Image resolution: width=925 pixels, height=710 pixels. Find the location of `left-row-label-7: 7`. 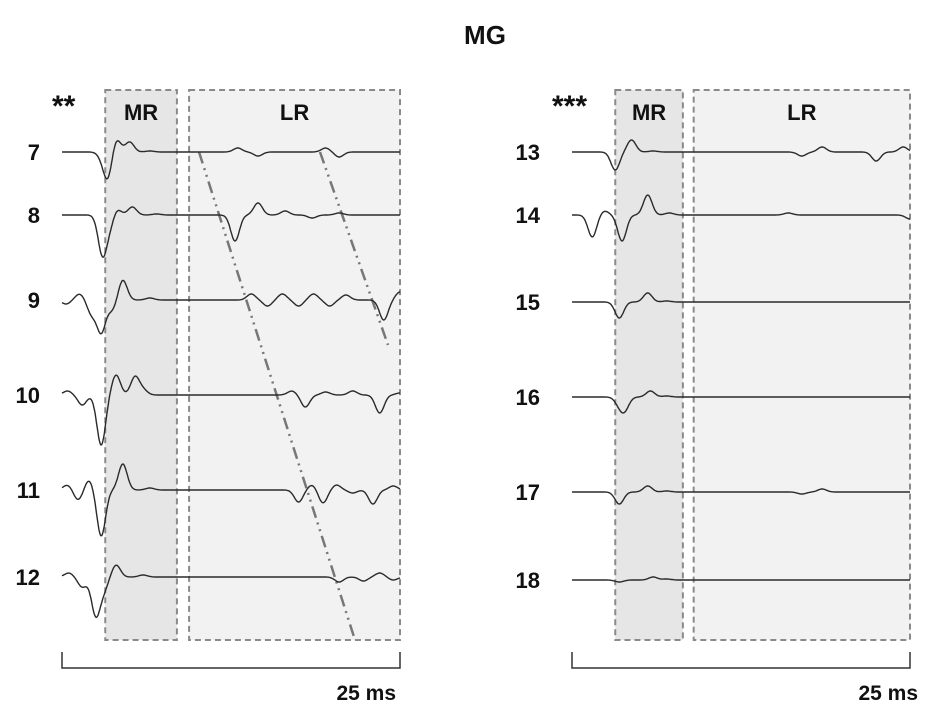

left-row-label-7: 7 is located at coordinates (34, 152).